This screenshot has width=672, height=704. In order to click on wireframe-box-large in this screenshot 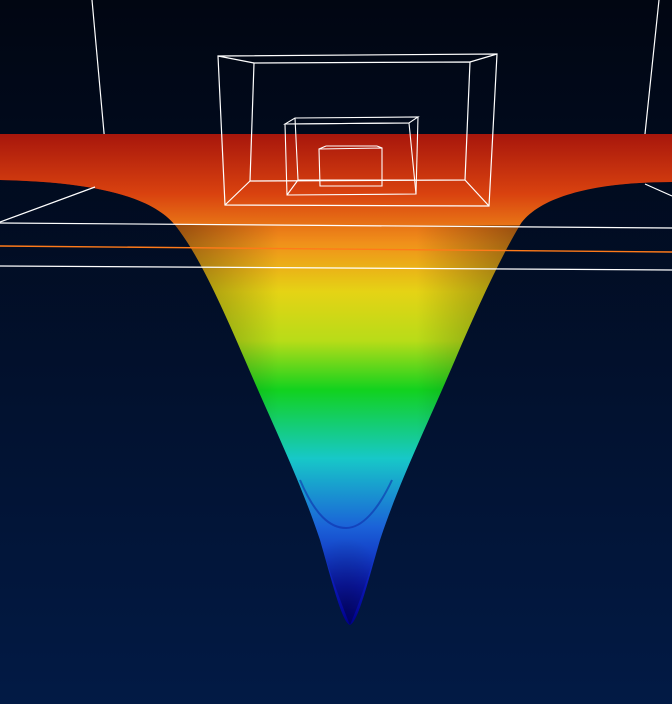, I will do `click(357, 130)`.